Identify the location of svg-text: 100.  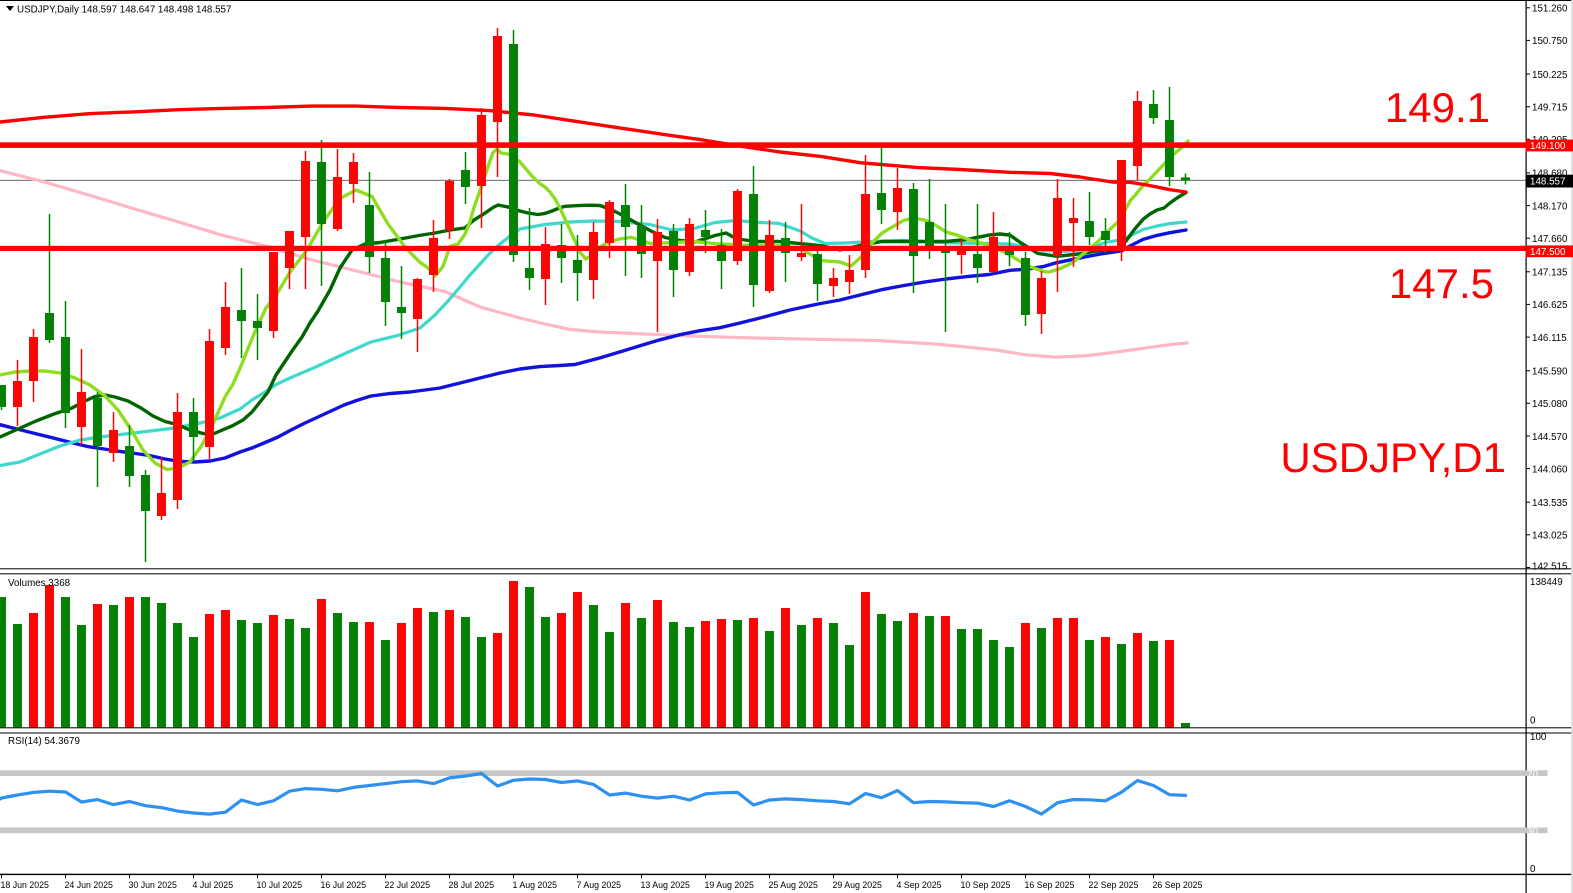
(1538, 737).